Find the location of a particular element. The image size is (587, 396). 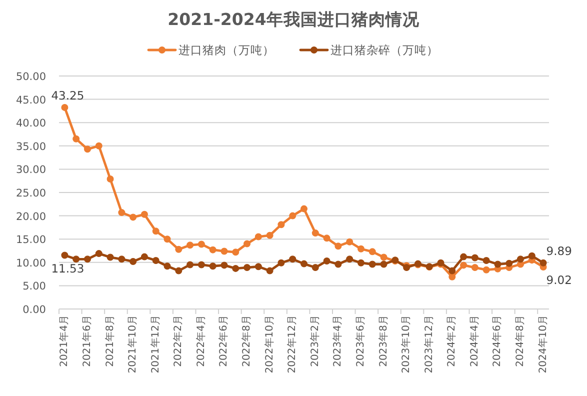

xtick-label: 2022年4月 is located at coordinates (201, 341).